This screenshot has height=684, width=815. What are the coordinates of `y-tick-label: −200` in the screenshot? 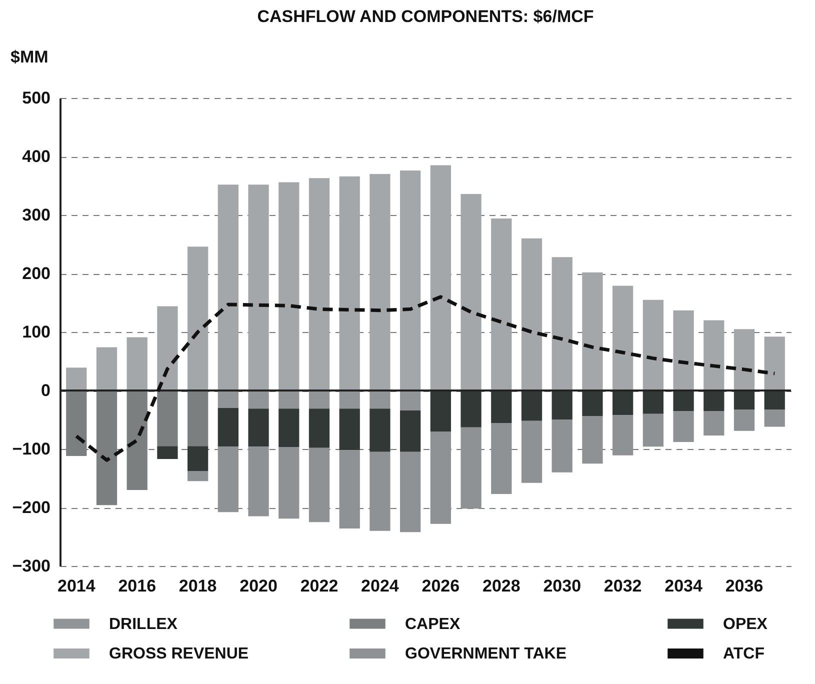 It's located at (31, 507).